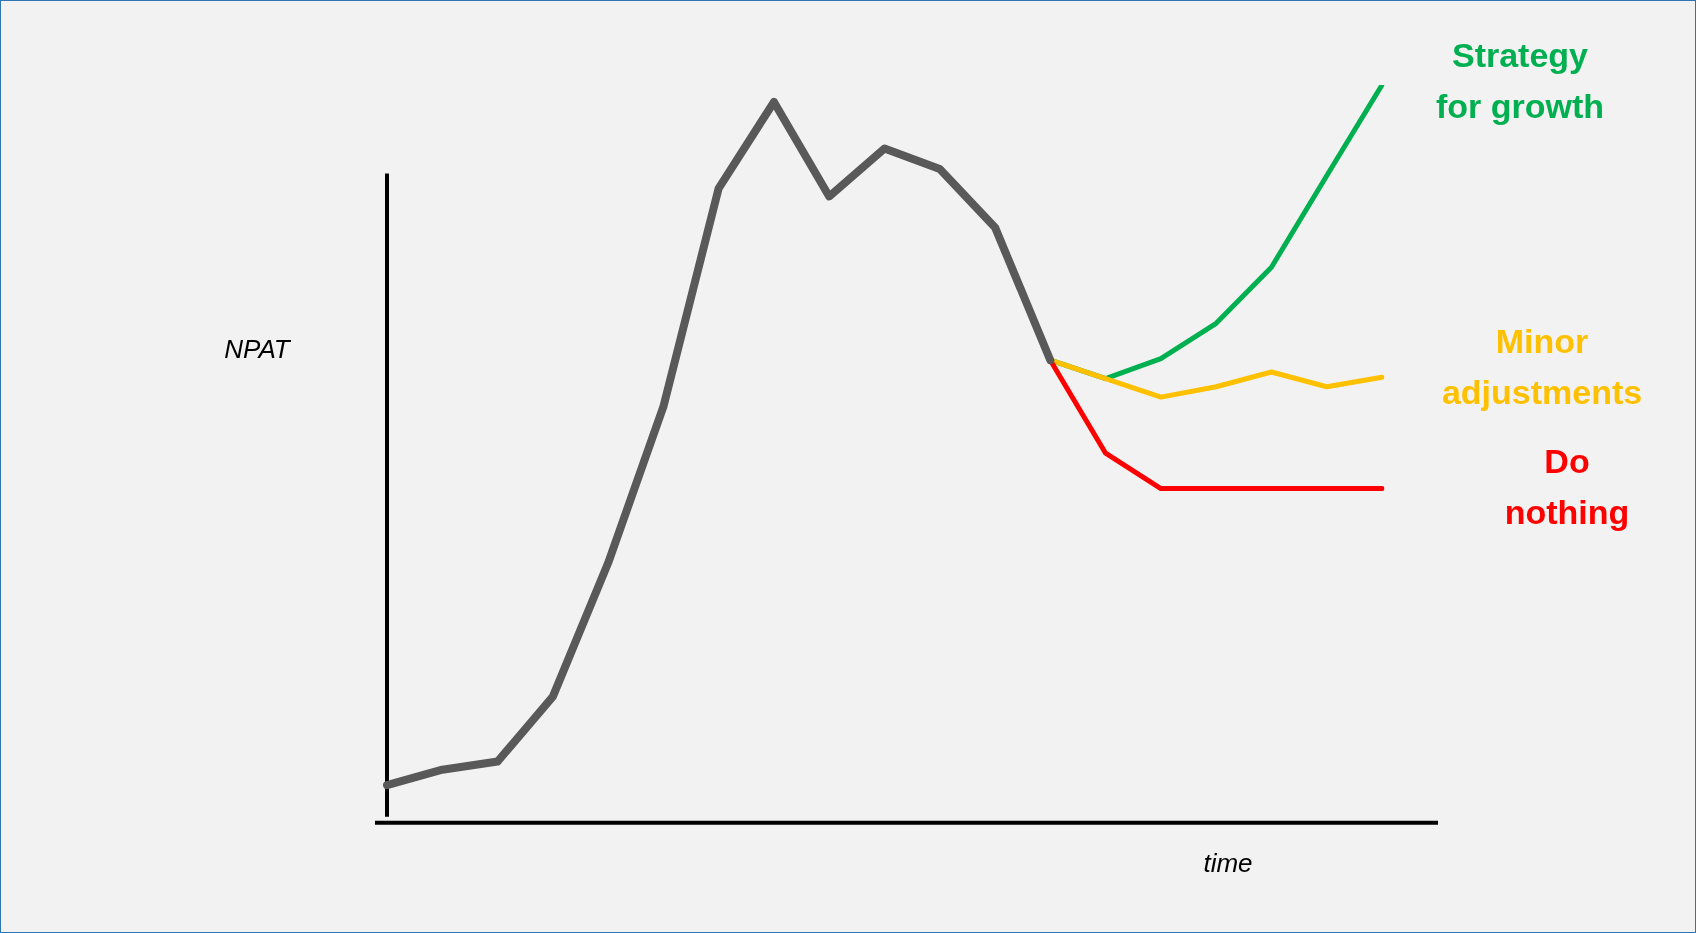 This screenshot has height=933, width=1696. I want to click on x-axis-title: time, so click(1228, 863).